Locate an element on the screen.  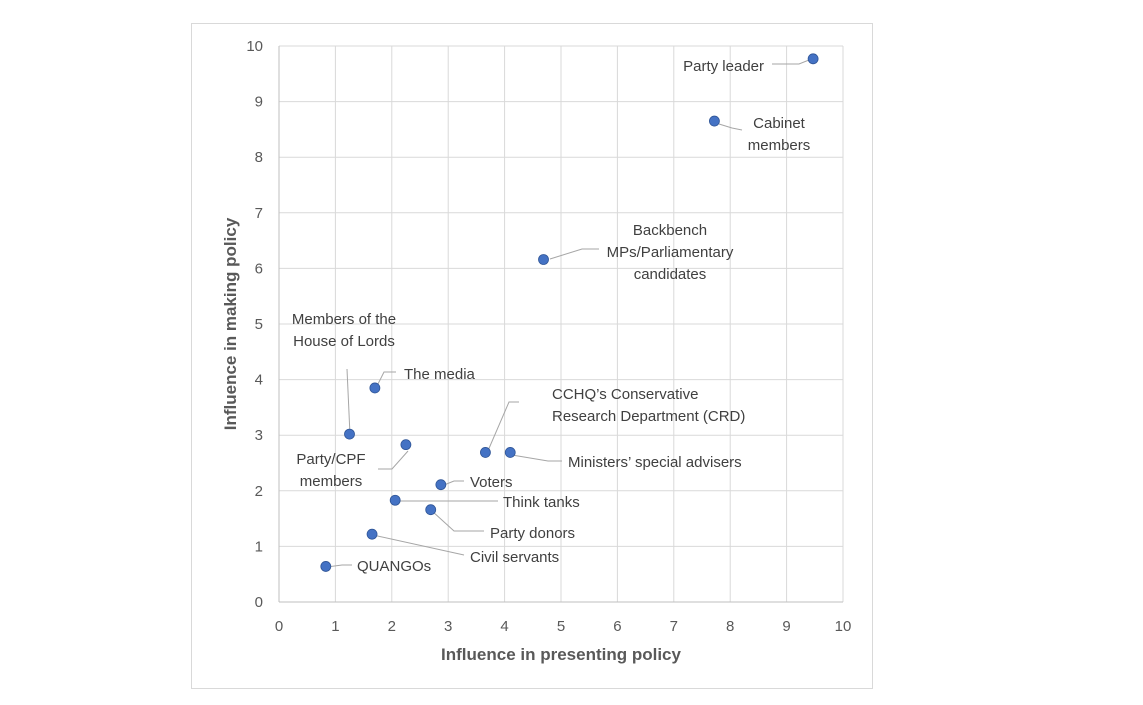
data-label-line: Cabinet is located at coordinates (779, 123).